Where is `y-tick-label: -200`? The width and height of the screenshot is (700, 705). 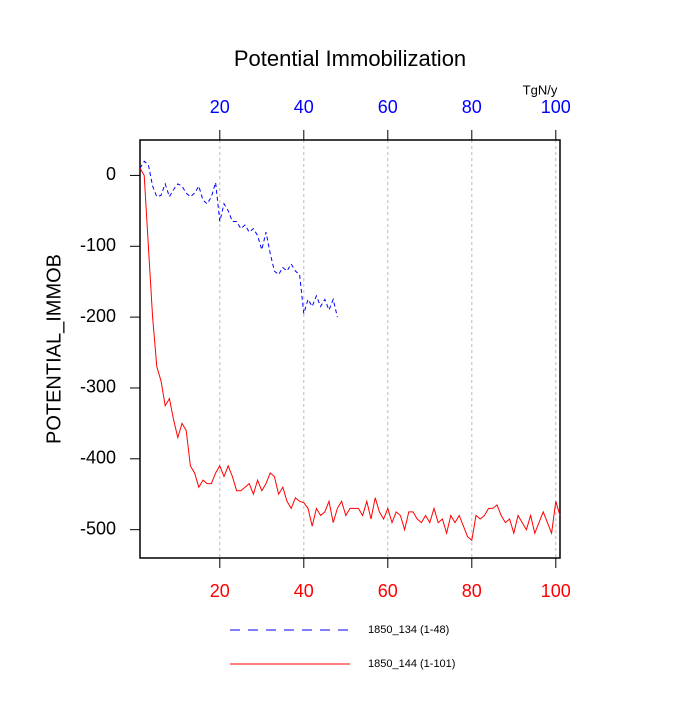 y-tick-label: -200 is located at coordinates (98, 316).